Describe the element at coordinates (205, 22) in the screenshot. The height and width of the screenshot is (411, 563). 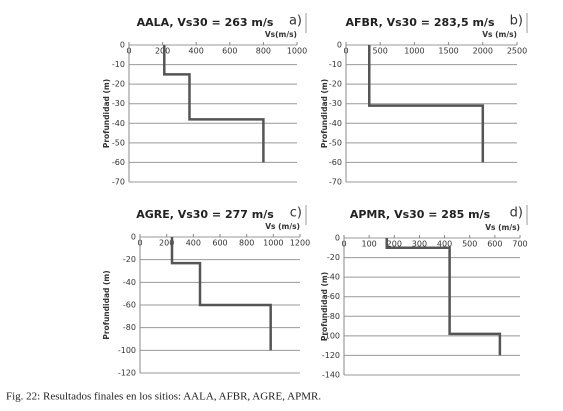
I see `chart-title: AALA, Vs30 = 263 m/s` at that location.